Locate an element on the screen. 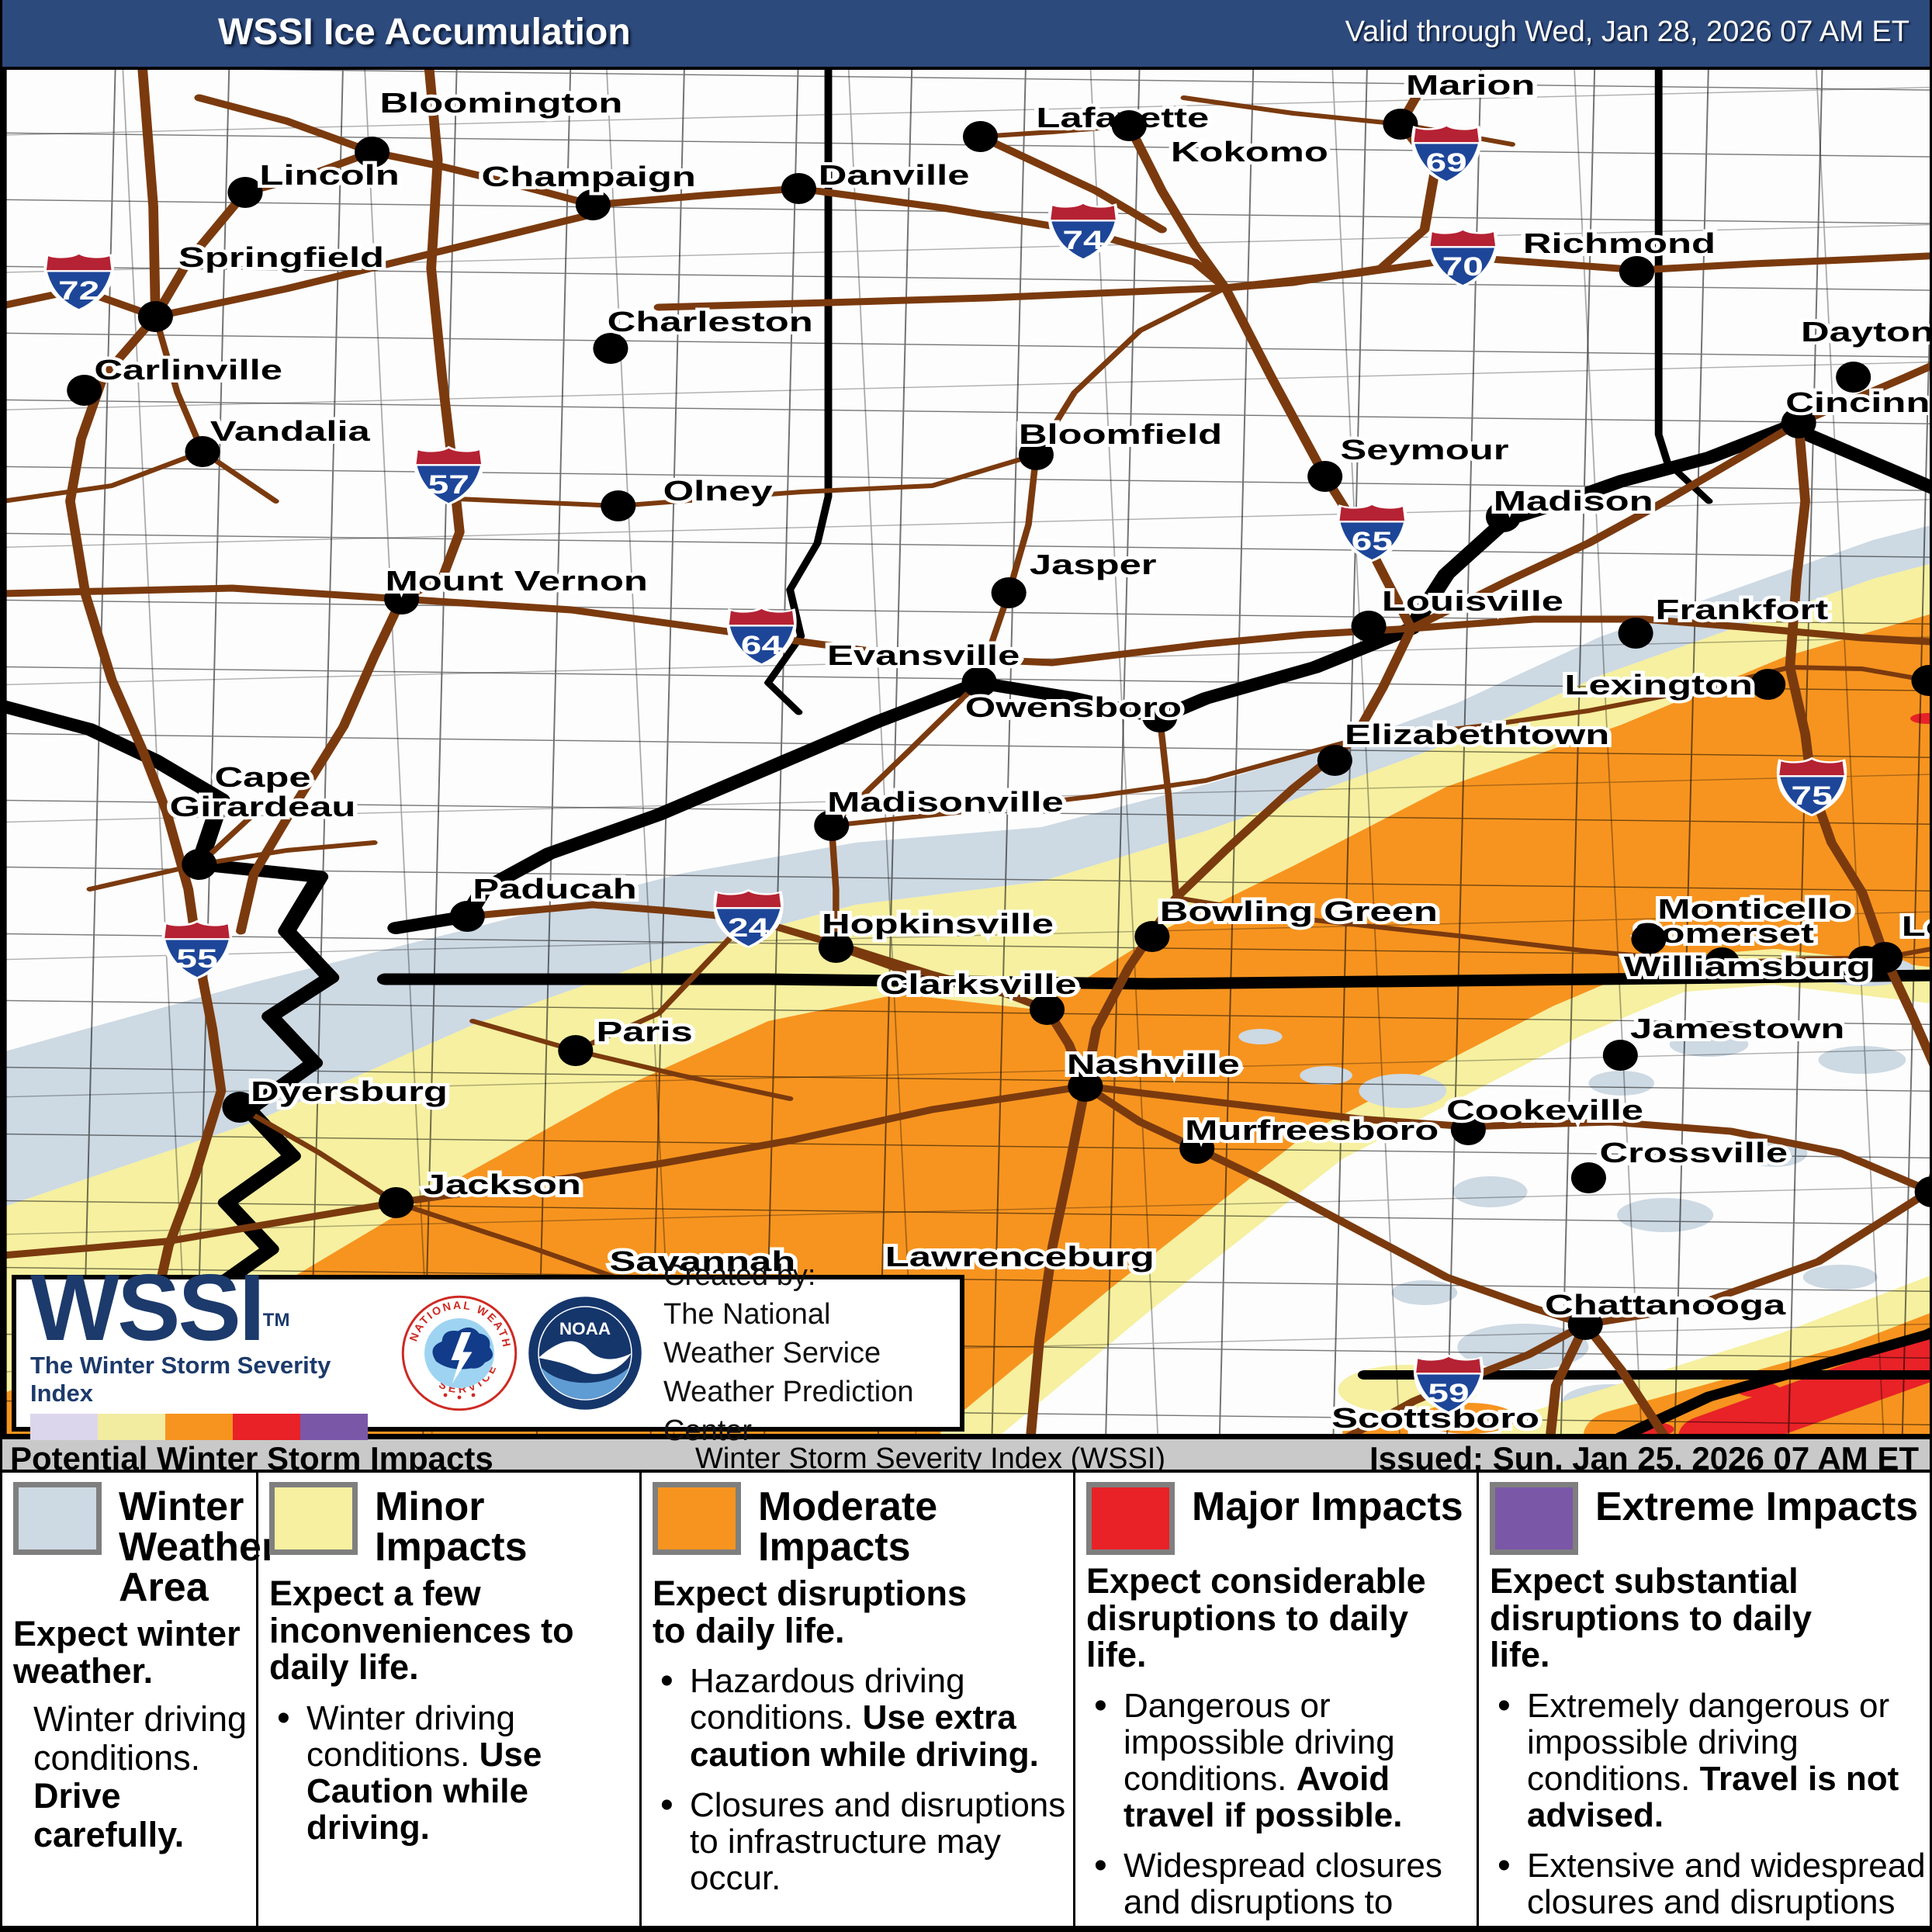  map-city-label: Cincinnati is located at coordinates (1858, 402).